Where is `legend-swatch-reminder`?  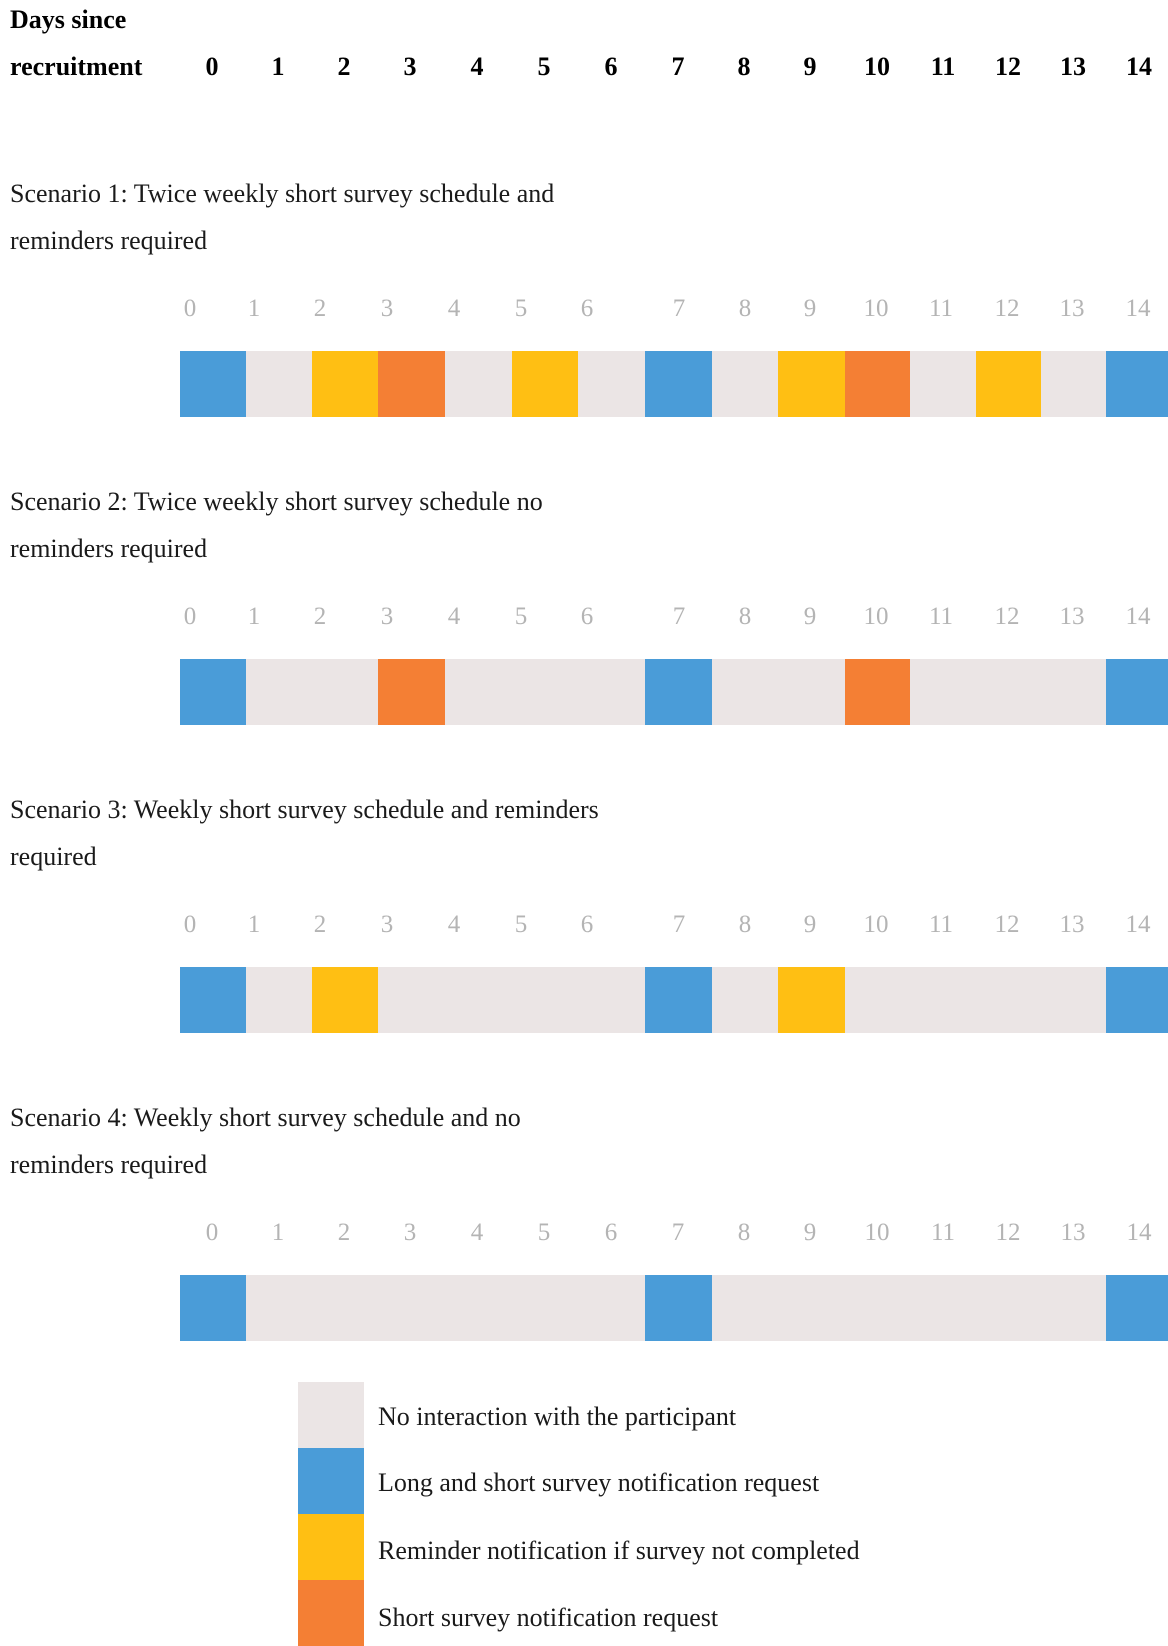 legend-swatch-reminder is located at coordinates (331, 1547).